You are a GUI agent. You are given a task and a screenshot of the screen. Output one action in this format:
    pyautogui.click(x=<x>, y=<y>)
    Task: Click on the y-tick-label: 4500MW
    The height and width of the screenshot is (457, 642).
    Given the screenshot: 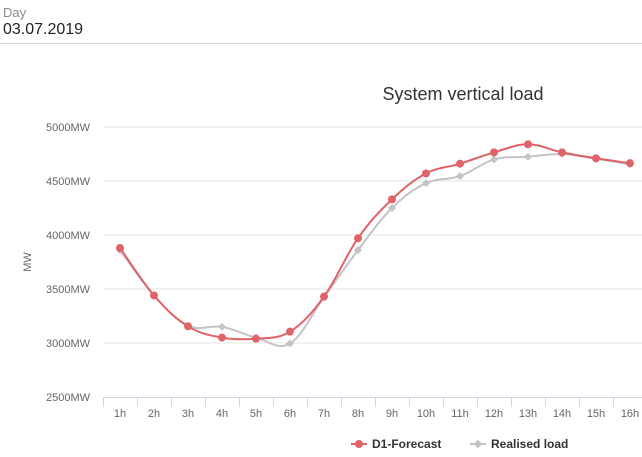 What is the action you would take?
    pyautogui.click(x=68, y=182)
    